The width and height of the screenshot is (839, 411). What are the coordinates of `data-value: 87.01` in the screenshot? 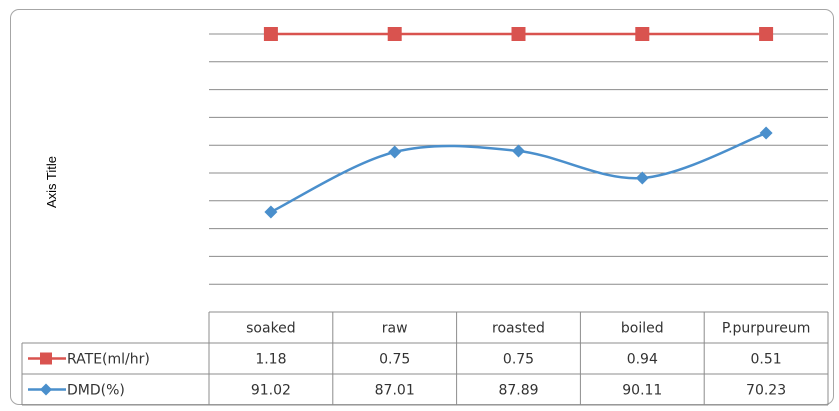 It's located at (395, 391).